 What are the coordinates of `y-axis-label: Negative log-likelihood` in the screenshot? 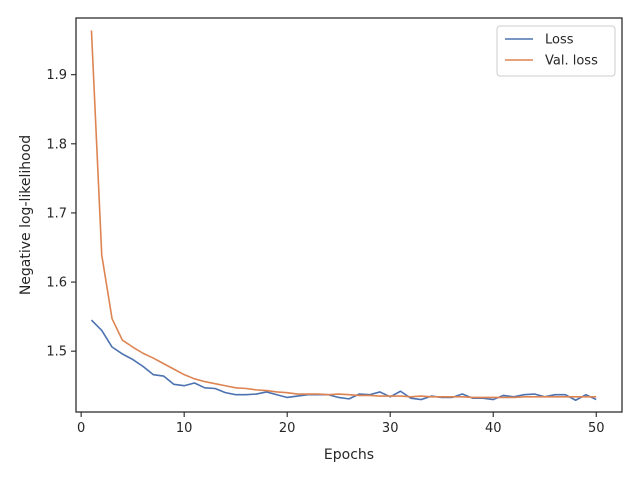 It's located at (26, 215).